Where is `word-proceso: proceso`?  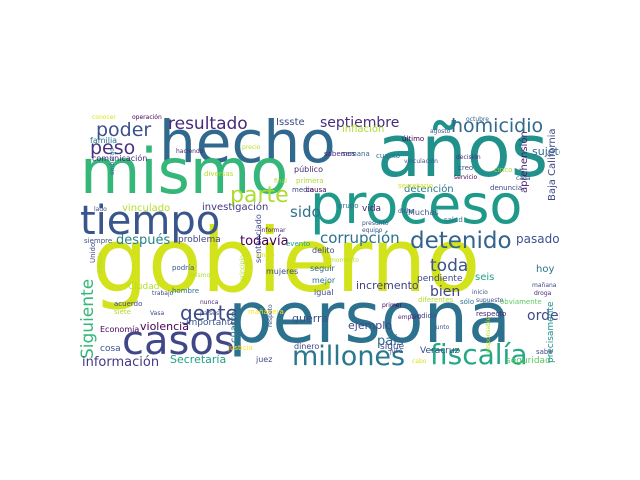 word-proceso: proceso is located at coordinates (416, 204).